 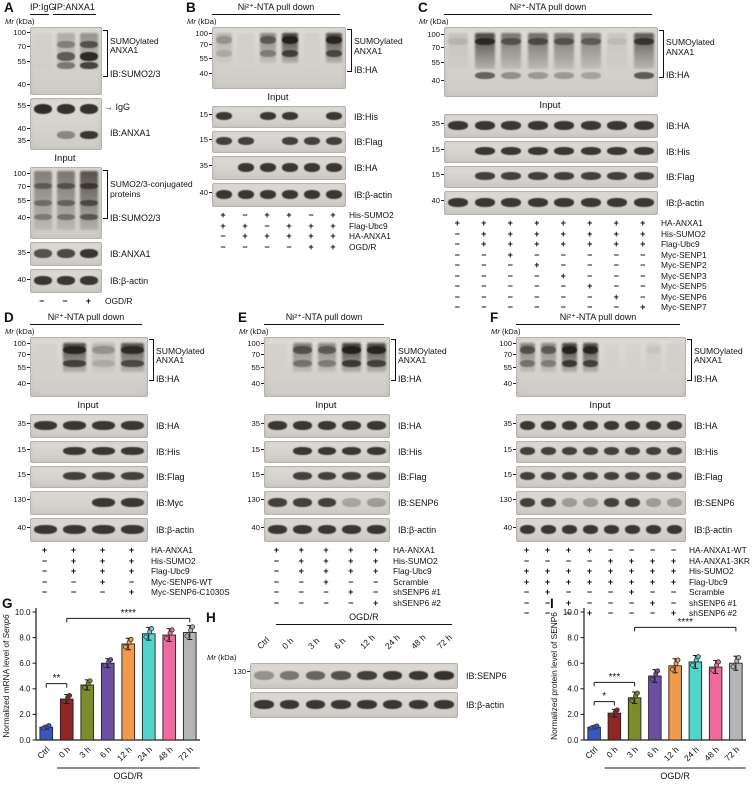 What do you see at coordinates (144, 61) in the screenshot?
I see `blot-right-labels: SUMOylated ANXA1 IB:SUMO2/3` at bounding box center [144, 61].